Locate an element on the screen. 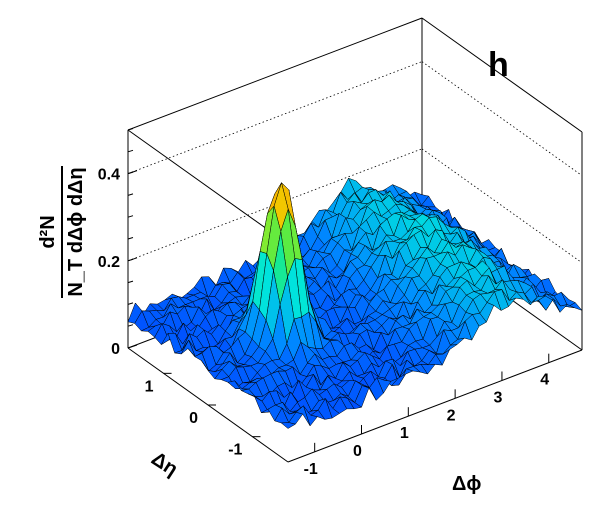  y-tick-label: 0 is located at coordinates (193, 418).